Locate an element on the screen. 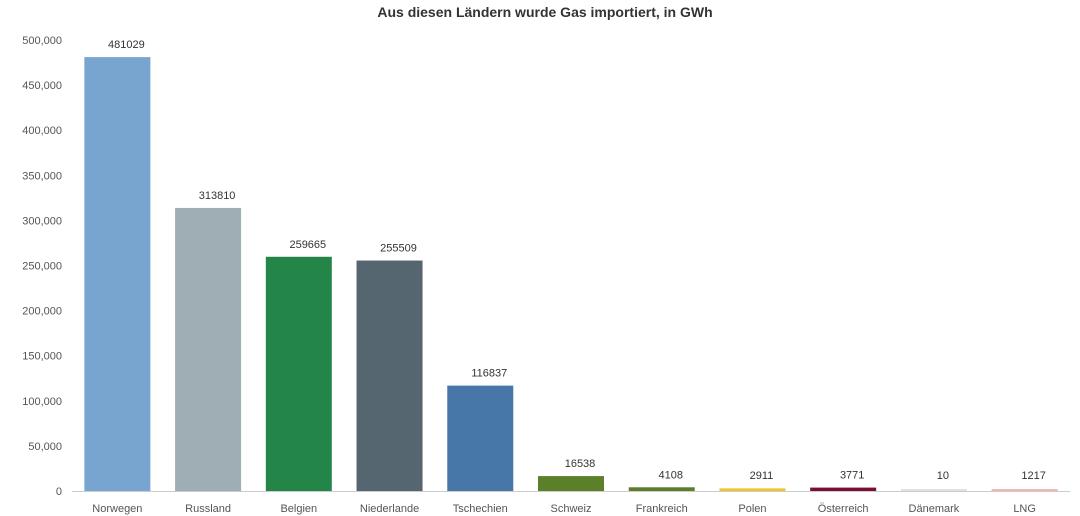 Image resolution: width=1080 pixels, height=516 pixels. bar-norwegen is located at coordinates (117, 274).